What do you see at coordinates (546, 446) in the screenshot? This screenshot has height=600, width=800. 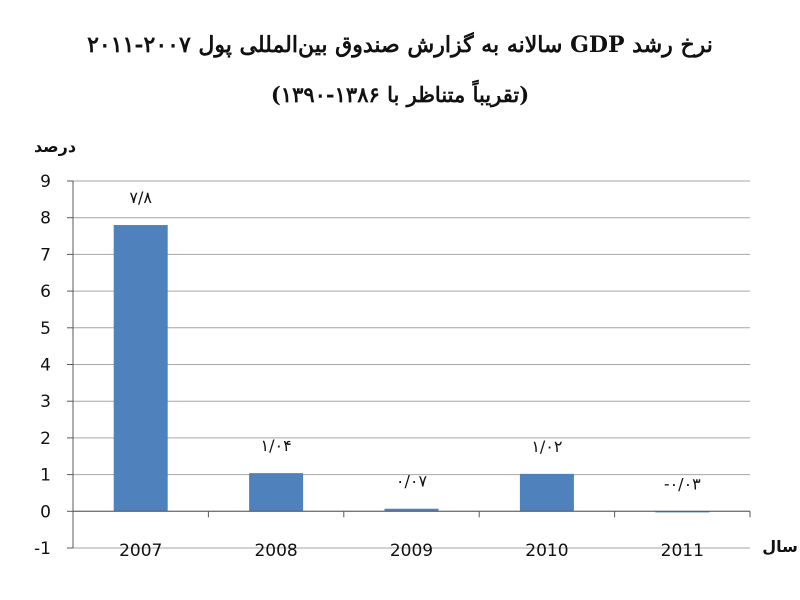 I see `data-label: ۱/۰۲` at bounding box center [546, 446].